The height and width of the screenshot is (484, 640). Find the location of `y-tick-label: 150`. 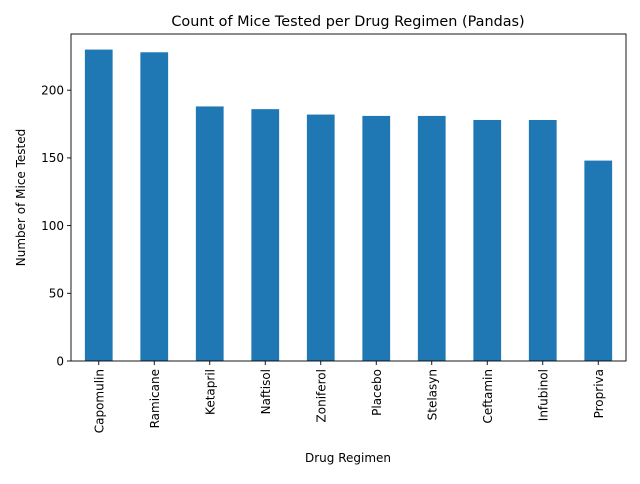

y-tick-label: 150 is located at coordinates (52, 158).